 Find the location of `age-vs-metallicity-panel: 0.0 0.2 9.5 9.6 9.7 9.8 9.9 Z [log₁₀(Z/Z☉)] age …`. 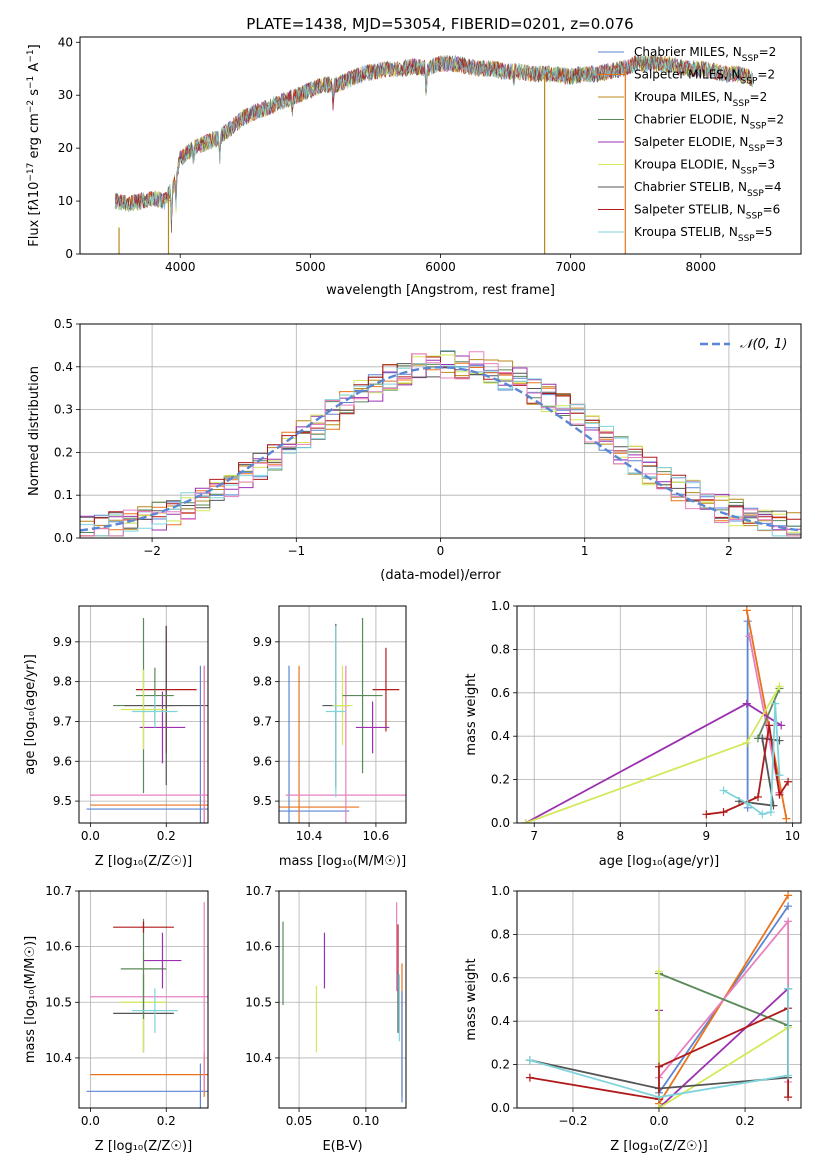

age-vs-metallicity-panel: 0.0 0.2 9.5 9.6 9.7 9.8 9.9 Z [log₁₀(Z/Z☉)] age … is located at coordinates (116, 737).